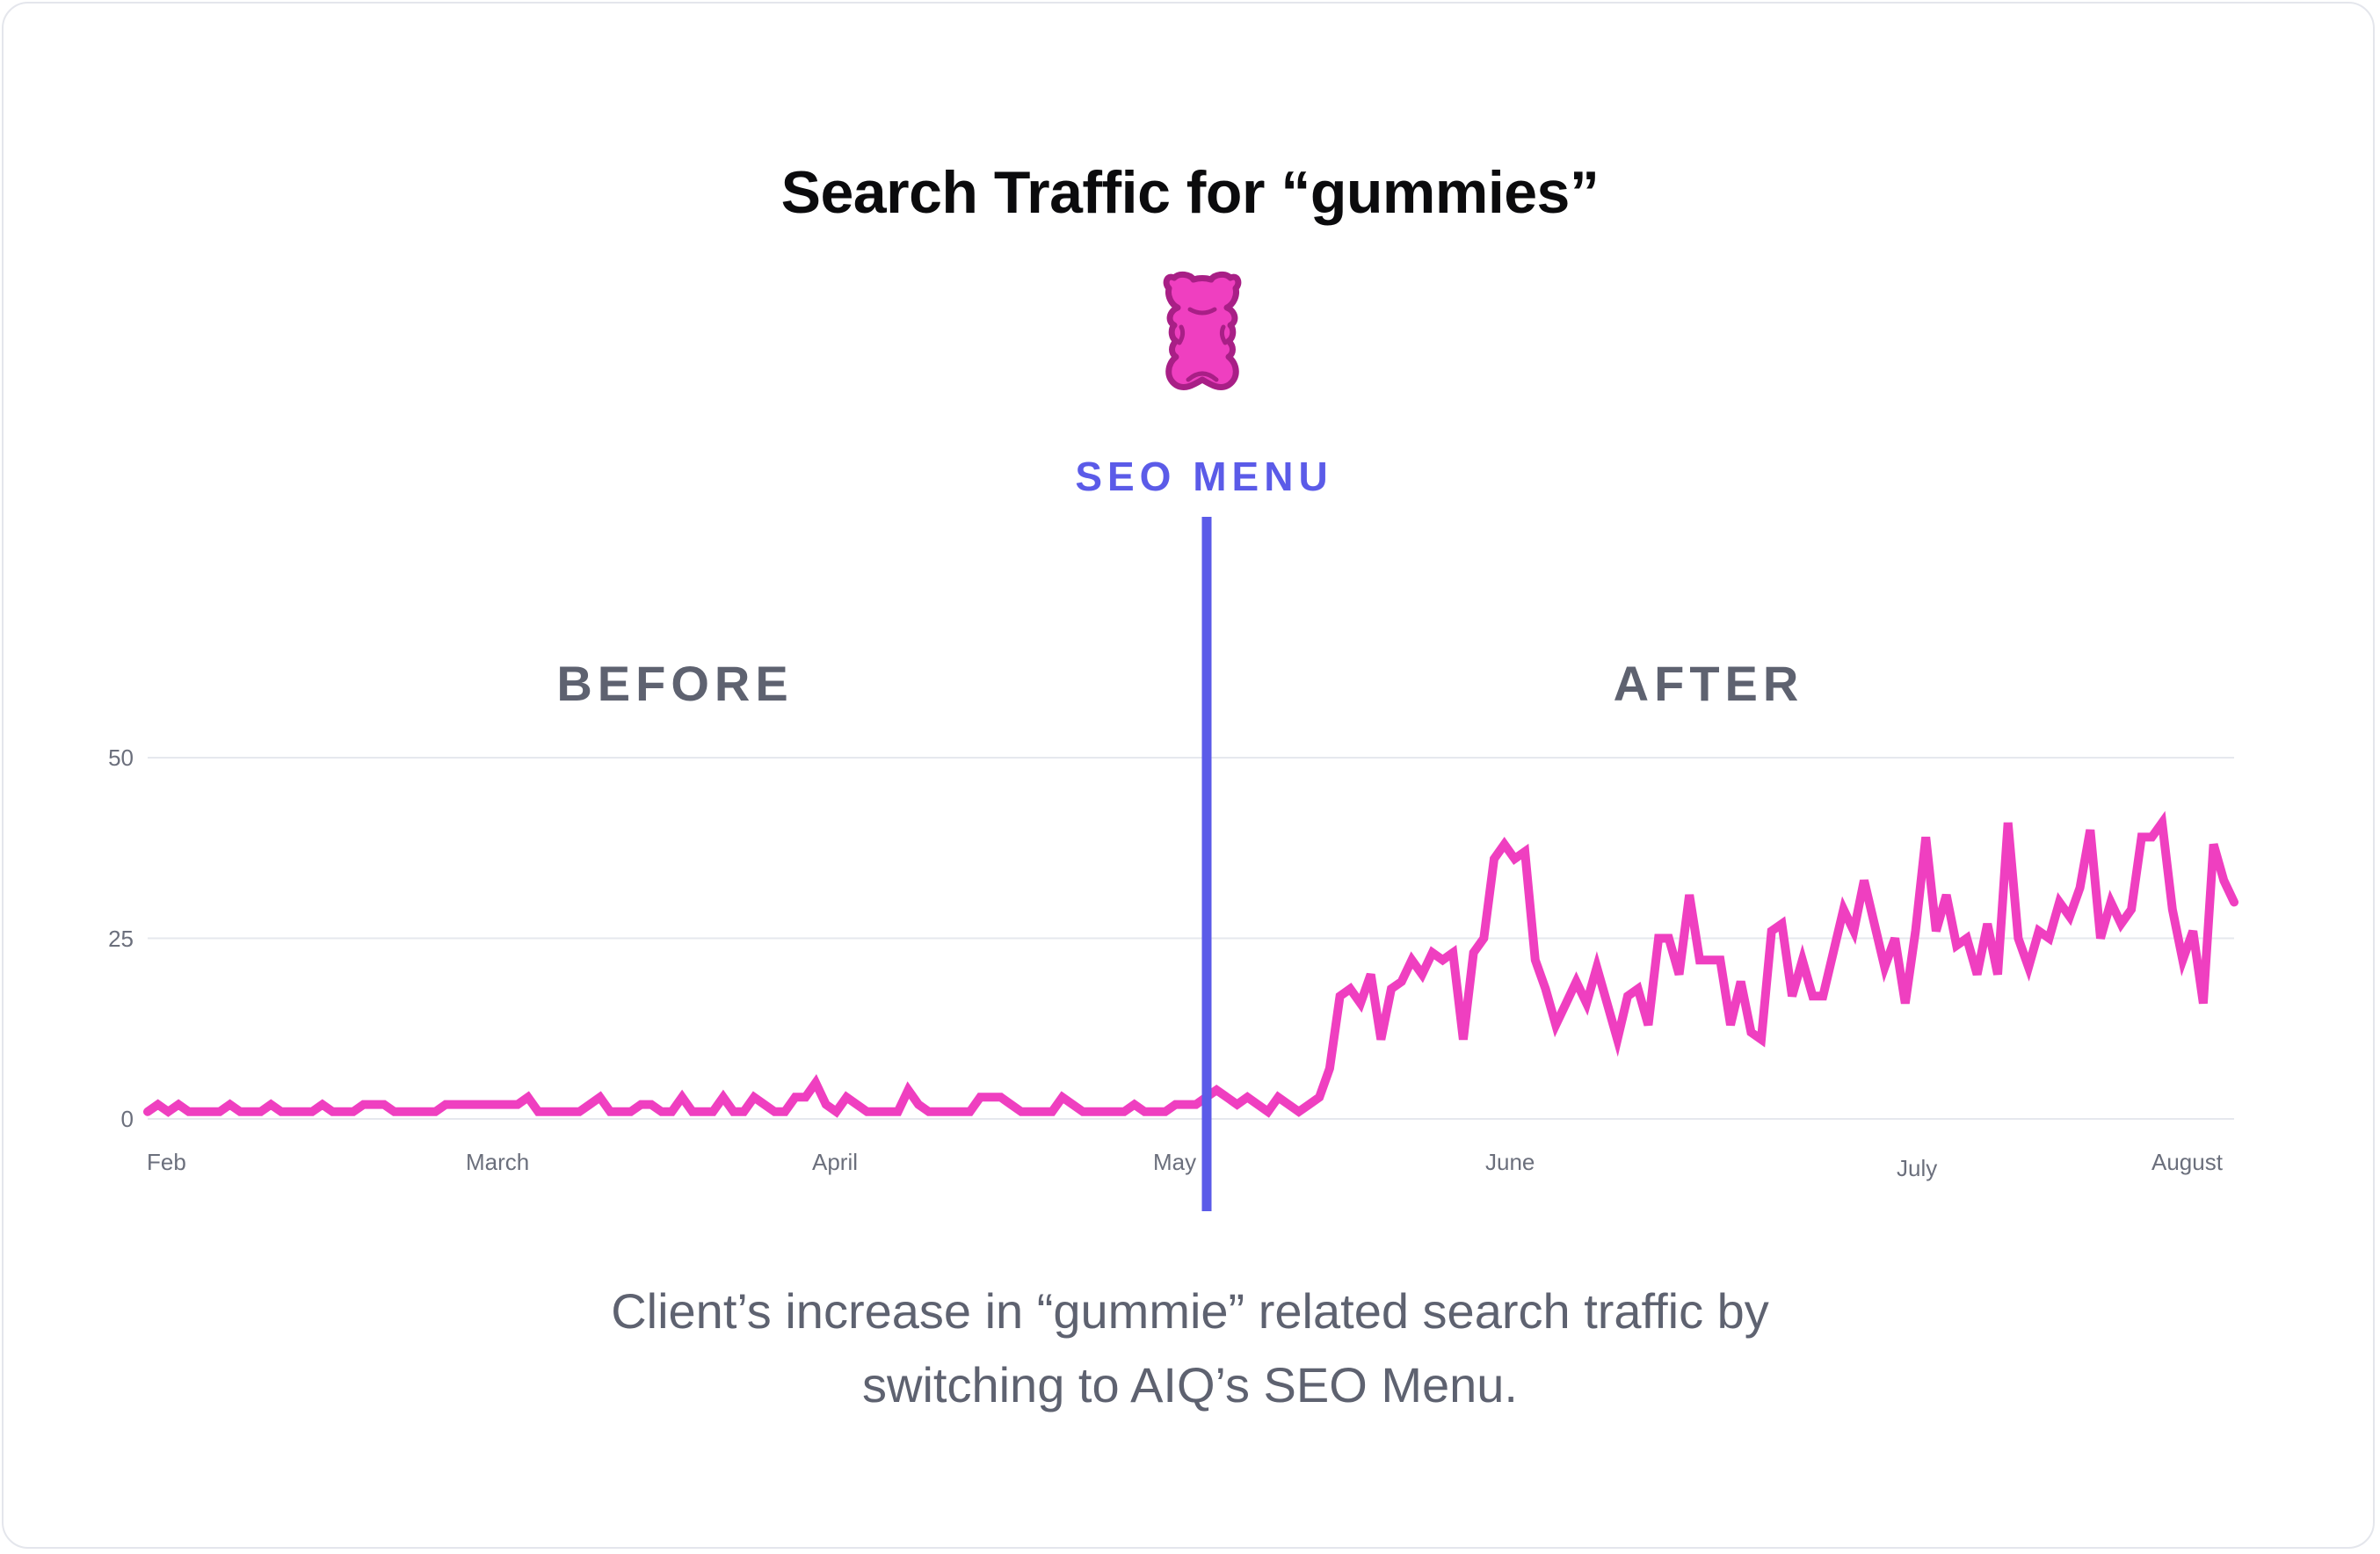 The image size is (2380, 1554). What do you see at coordinates (1190, 192) in the screenshot?
I see `chart-title: Search Traffic for “gummies”` at bounding box center [1190, 192].